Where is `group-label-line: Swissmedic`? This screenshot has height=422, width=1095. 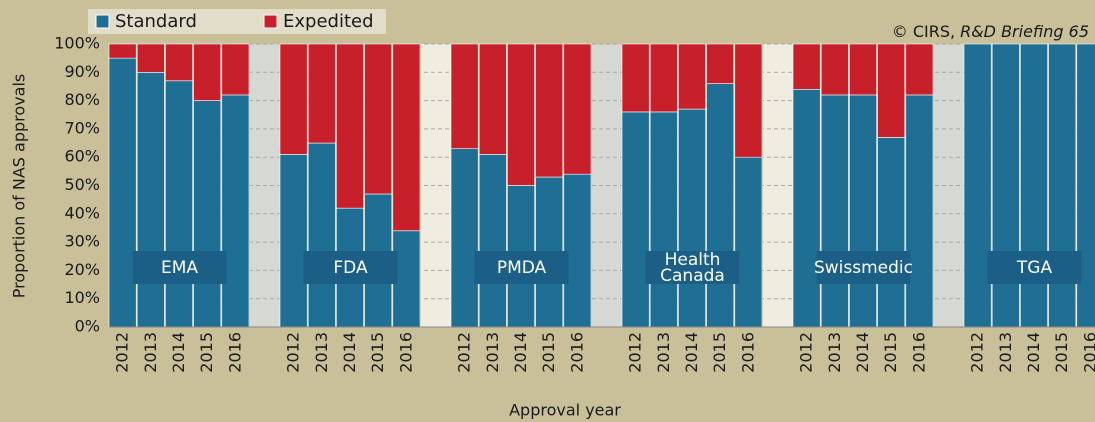
group-label-line: Swissmedic is located at coordinates (863, 268).